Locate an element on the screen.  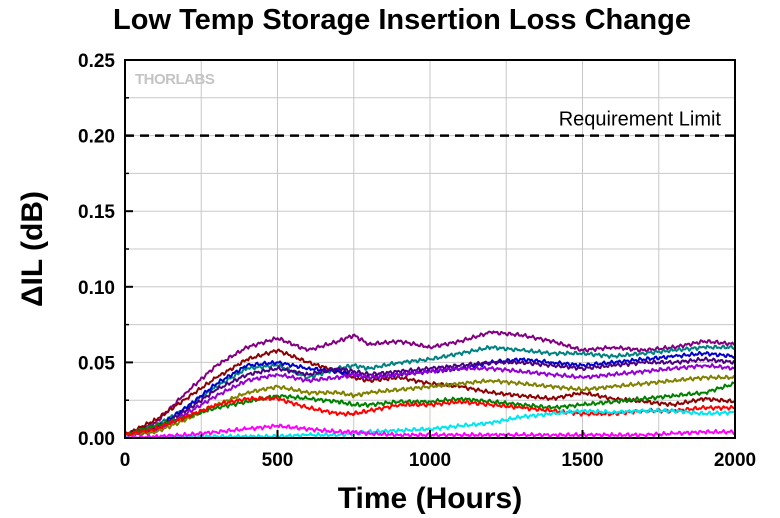
y-tick-label: 0.25 is located at coordinates (96, 61).